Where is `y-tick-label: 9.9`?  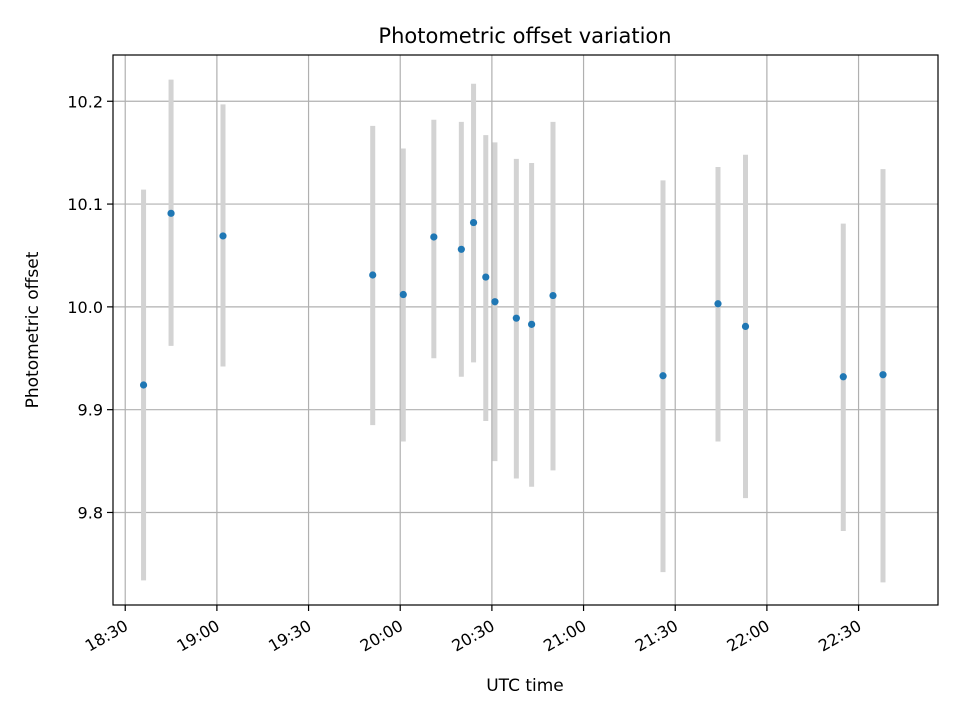 y-tick-label: 9.9 is located at coordinates (90, 410).